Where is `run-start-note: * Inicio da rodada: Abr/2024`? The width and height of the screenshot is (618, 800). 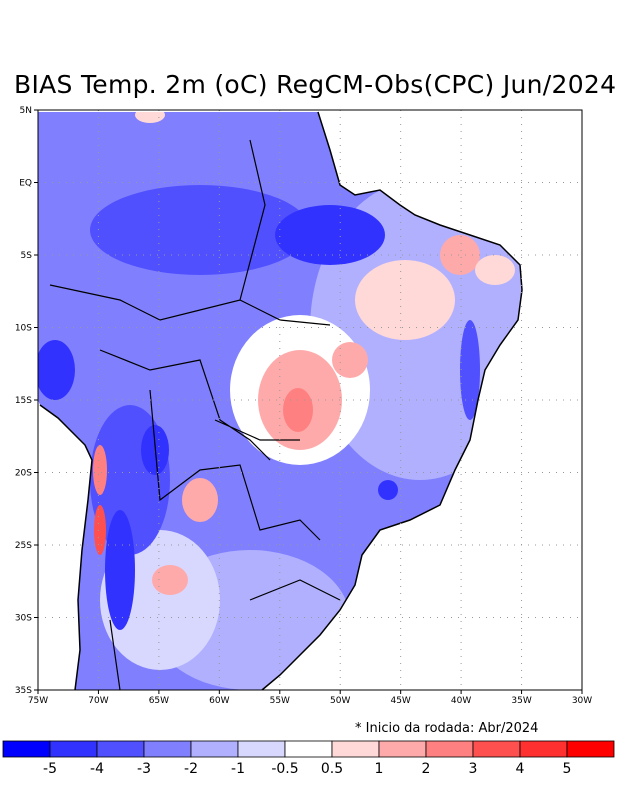
run-start-note: * Inicio da rodada: Abr/2024 is located at coordinates (447, 728).